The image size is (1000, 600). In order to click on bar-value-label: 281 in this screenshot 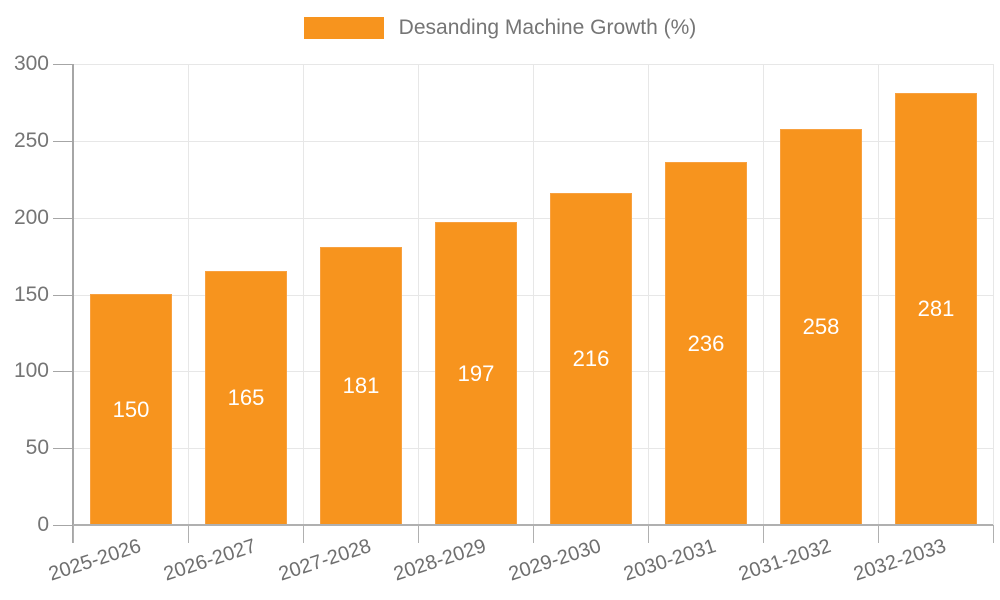, I will do `click(936, 308)`.